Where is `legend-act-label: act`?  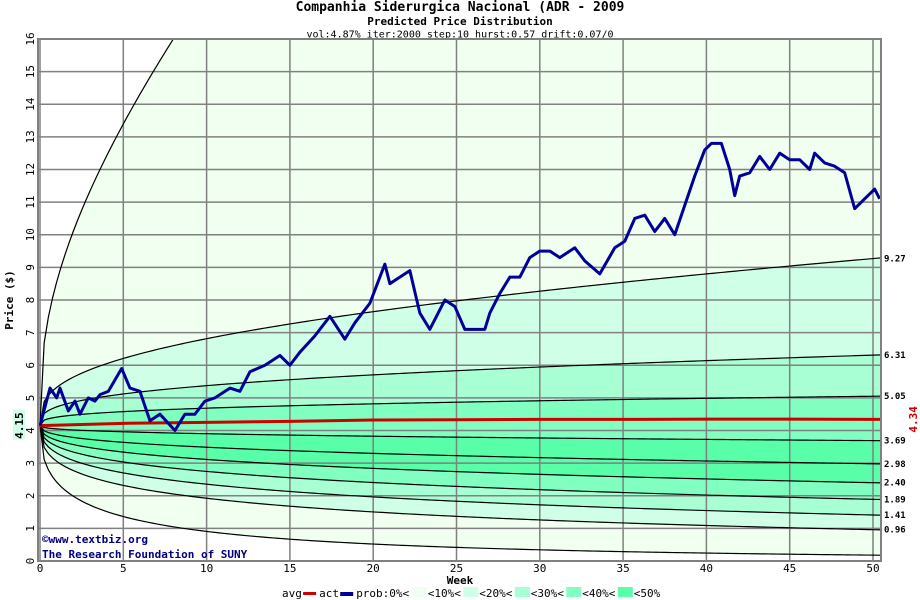
legend-act-label: act is located at coordinates (329, 593).